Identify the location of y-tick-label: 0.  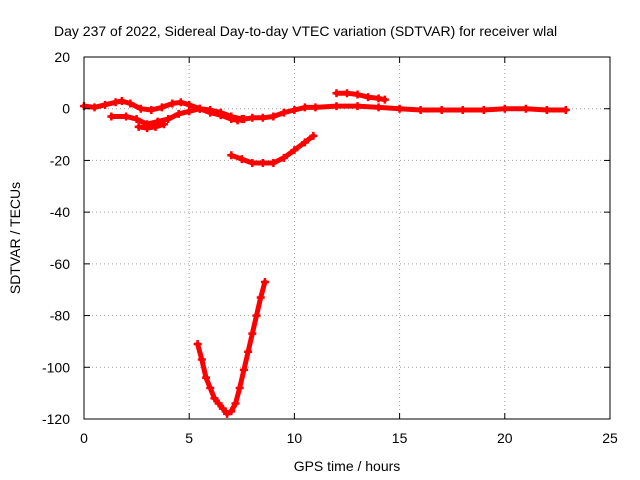
(66, 109).